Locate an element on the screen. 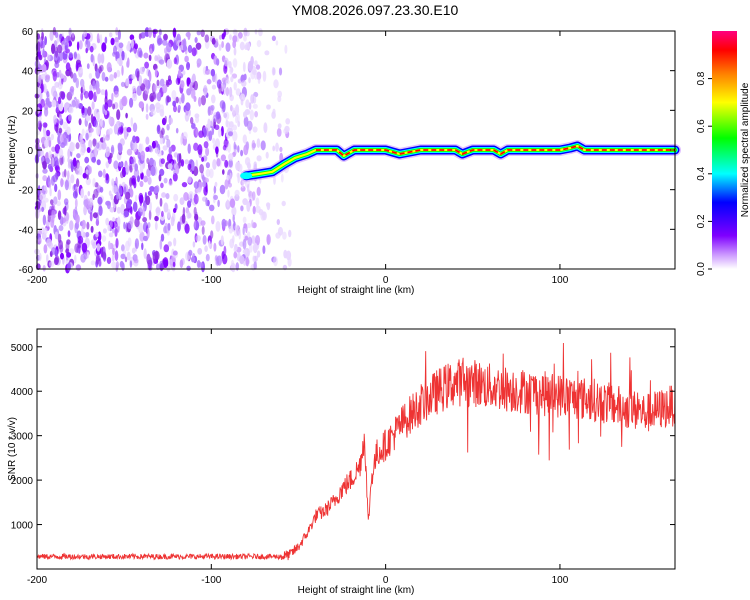  x-tick-label: 100 is located at coordinates (560, 580).